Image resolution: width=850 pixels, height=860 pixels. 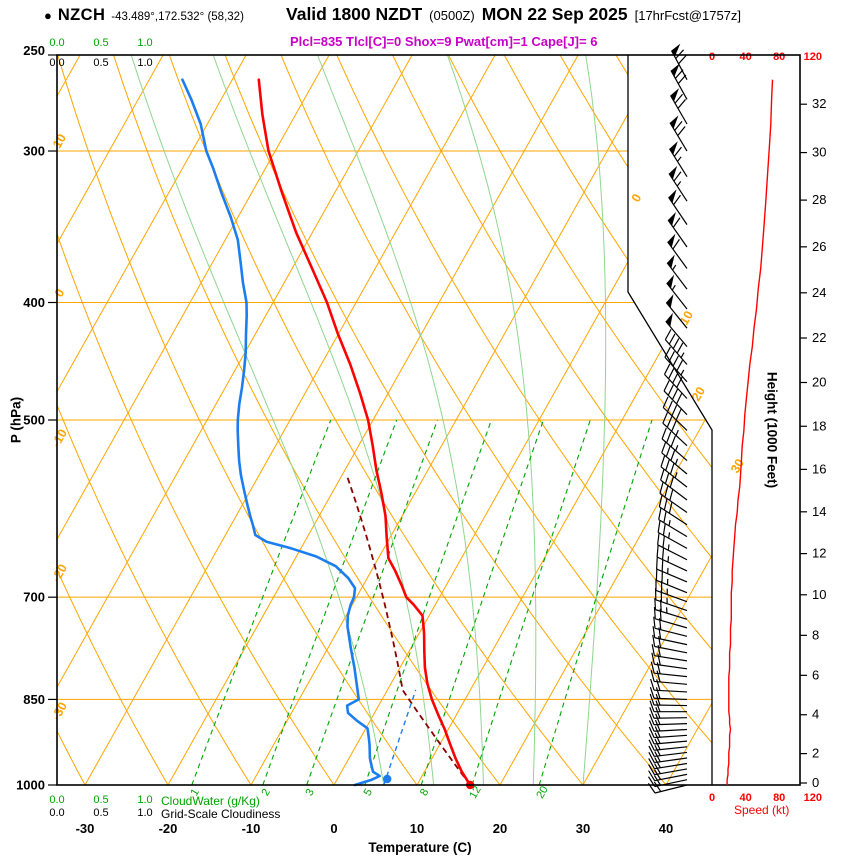 I want to click on svg-text: 5, so click(x=368, y=792).